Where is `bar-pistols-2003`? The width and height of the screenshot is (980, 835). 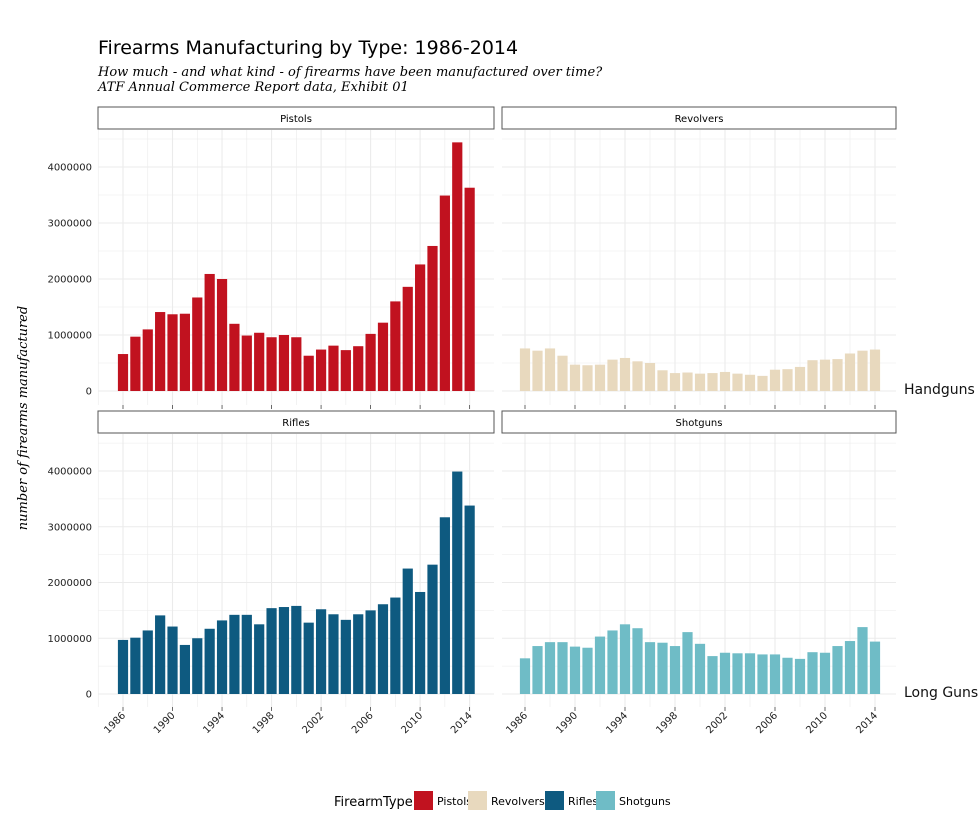 bar-pistols-2003 is located at coordinates (333, 368).